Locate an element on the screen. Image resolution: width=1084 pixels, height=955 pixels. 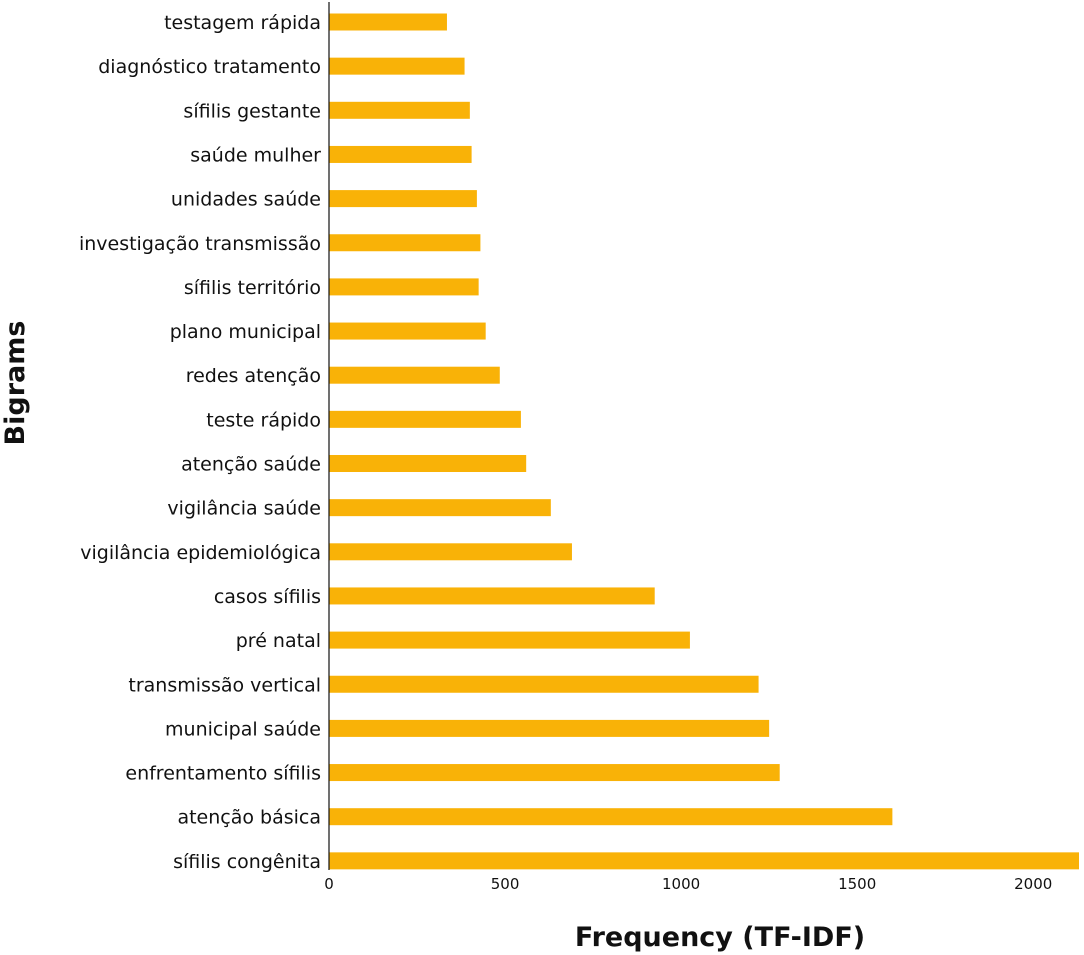
category-label: testagem rápida is located at coordinates (242, 23).